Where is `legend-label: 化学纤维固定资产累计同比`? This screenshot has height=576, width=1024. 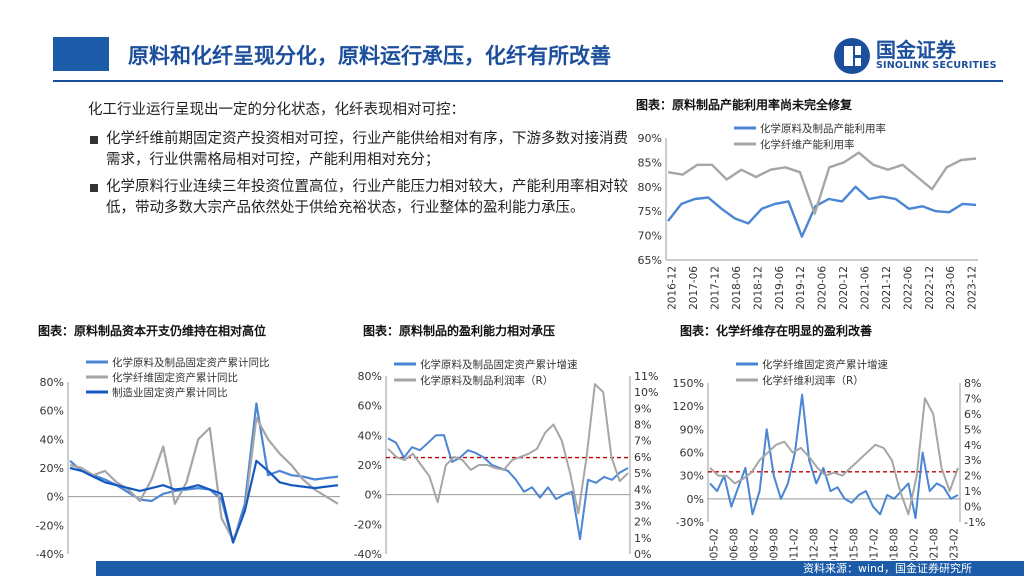 legend-label: 化学纤维固定资产累计同比 is located at coordinates (175, 377).